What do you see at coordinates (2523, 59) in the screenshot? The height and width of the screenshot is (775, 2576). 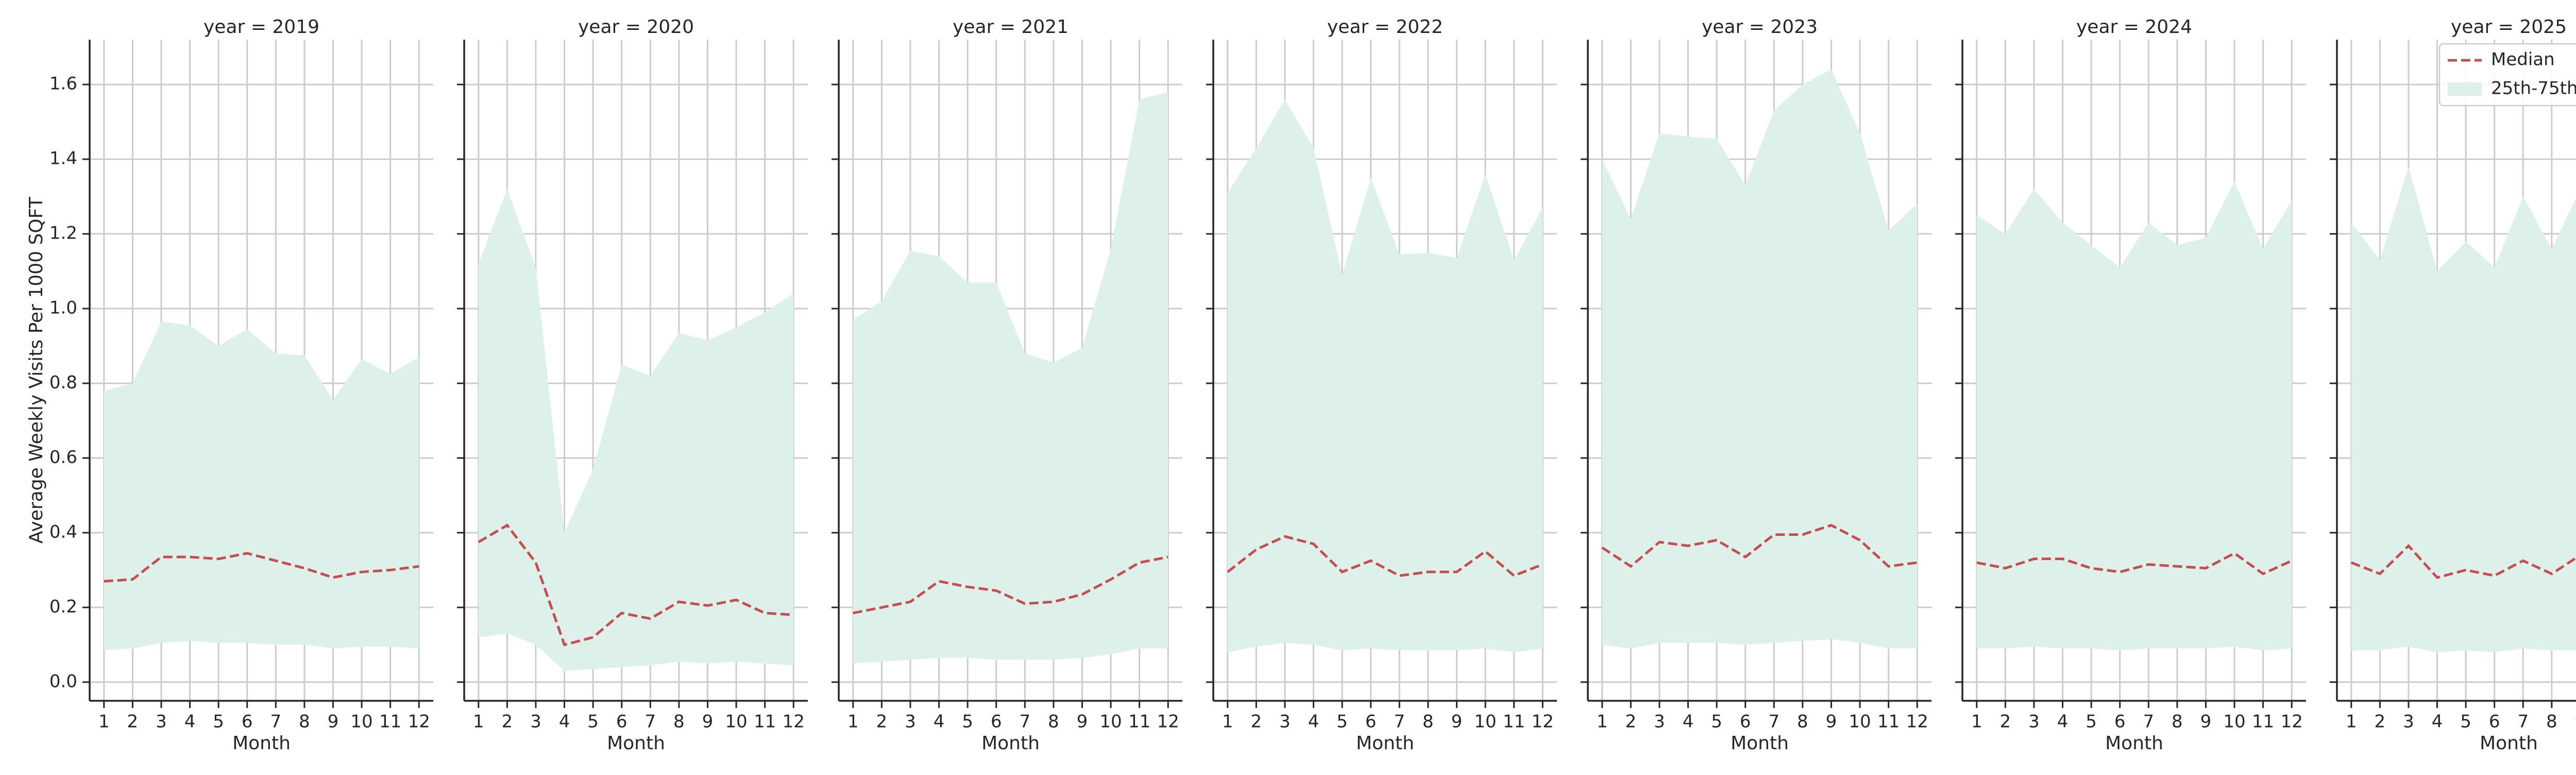 I see `legend-label: Median` at bounding box center [2523, 59].